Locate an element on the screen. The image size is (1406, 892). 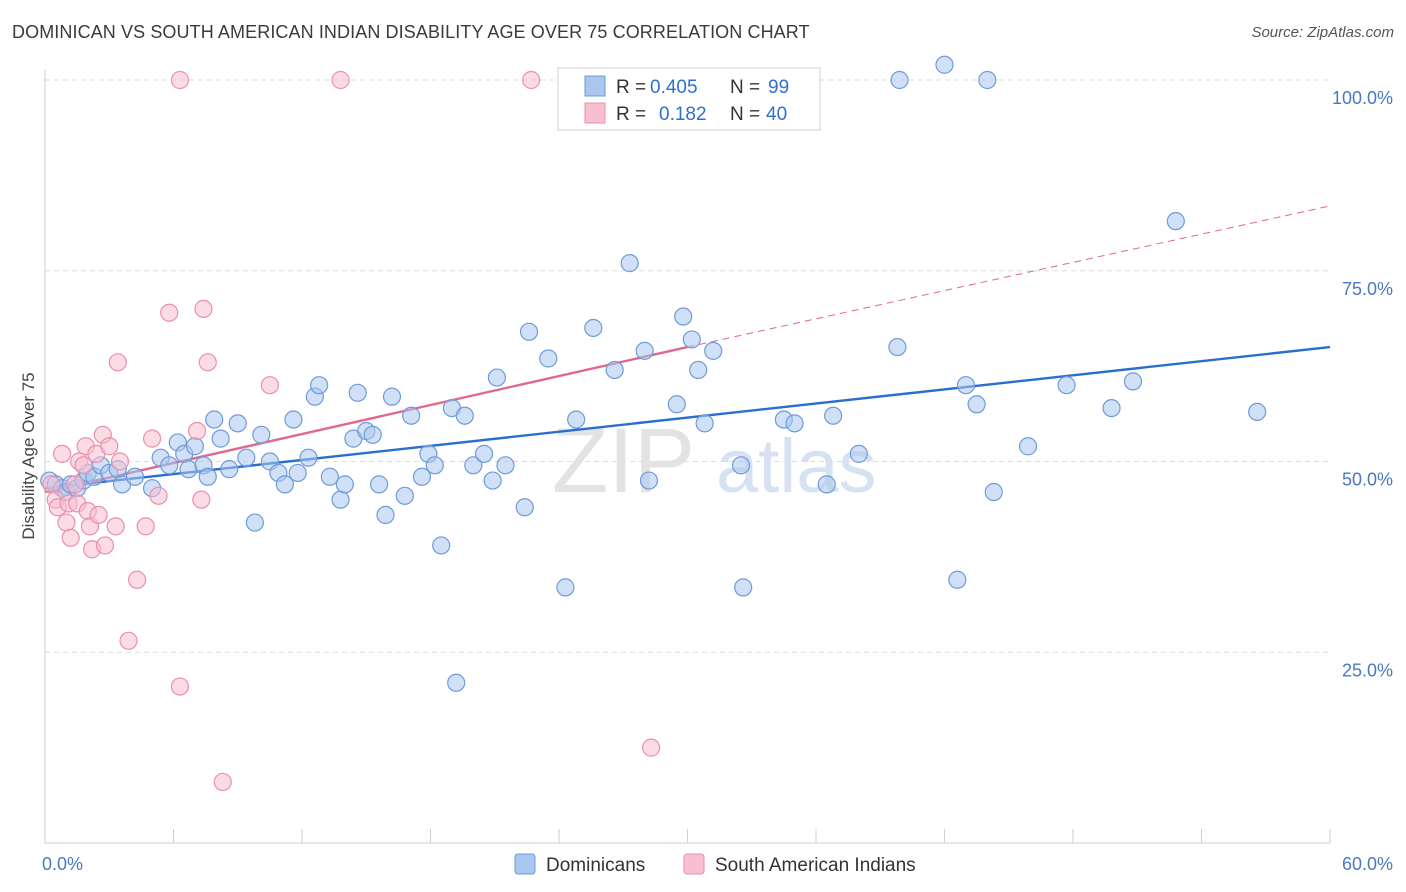
legend-r-value-1: 0.405 is located at coordinates (674, 87).